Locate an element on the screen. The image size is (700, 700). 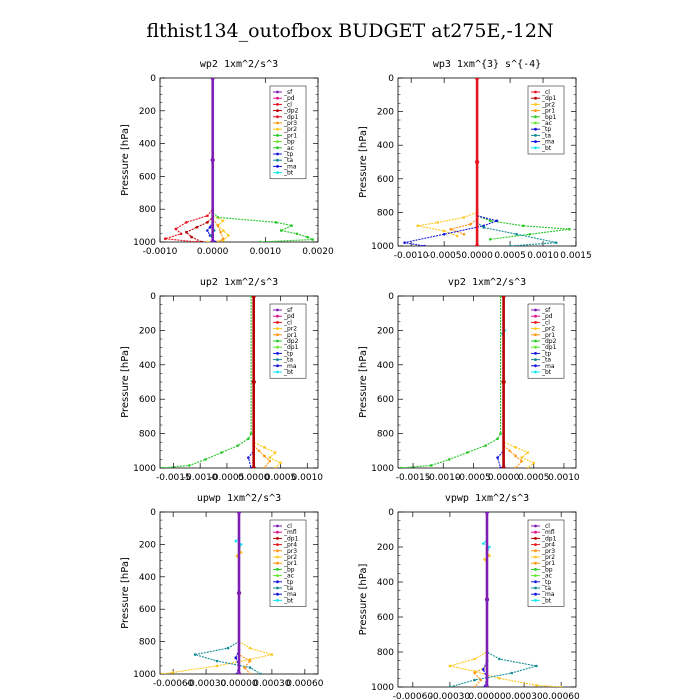
chart-title: upwp 1xm^2/s^3 is located at coordinates (239, 498).